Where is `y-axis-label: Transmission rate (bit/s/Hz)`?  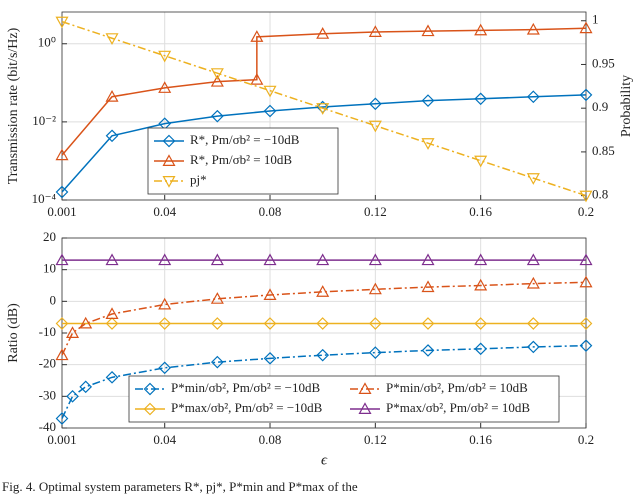 y-axis-label: Transmission rate (bit/s/Hz) is located at coordinates (13, 105).